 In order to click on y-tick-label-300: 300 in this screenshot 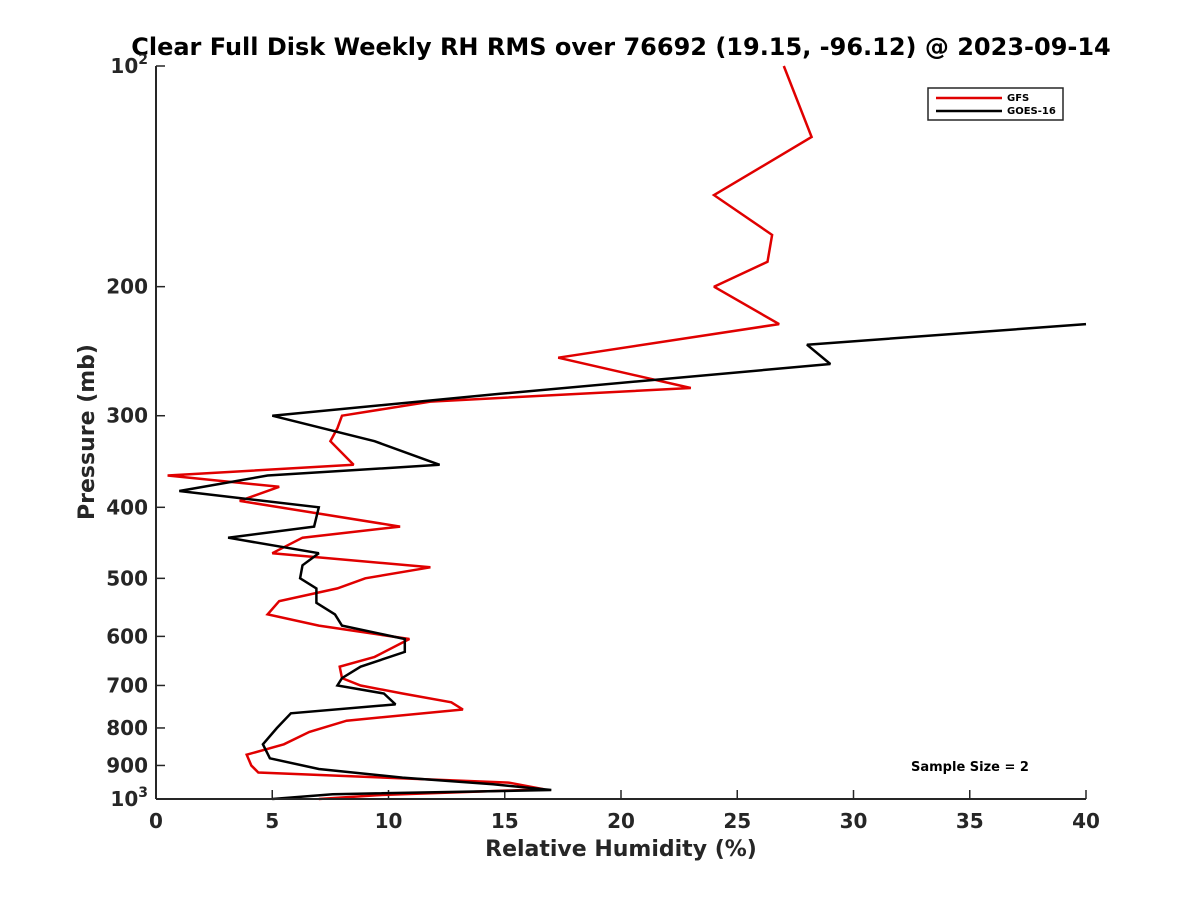, I will do `click(127, 416)`.